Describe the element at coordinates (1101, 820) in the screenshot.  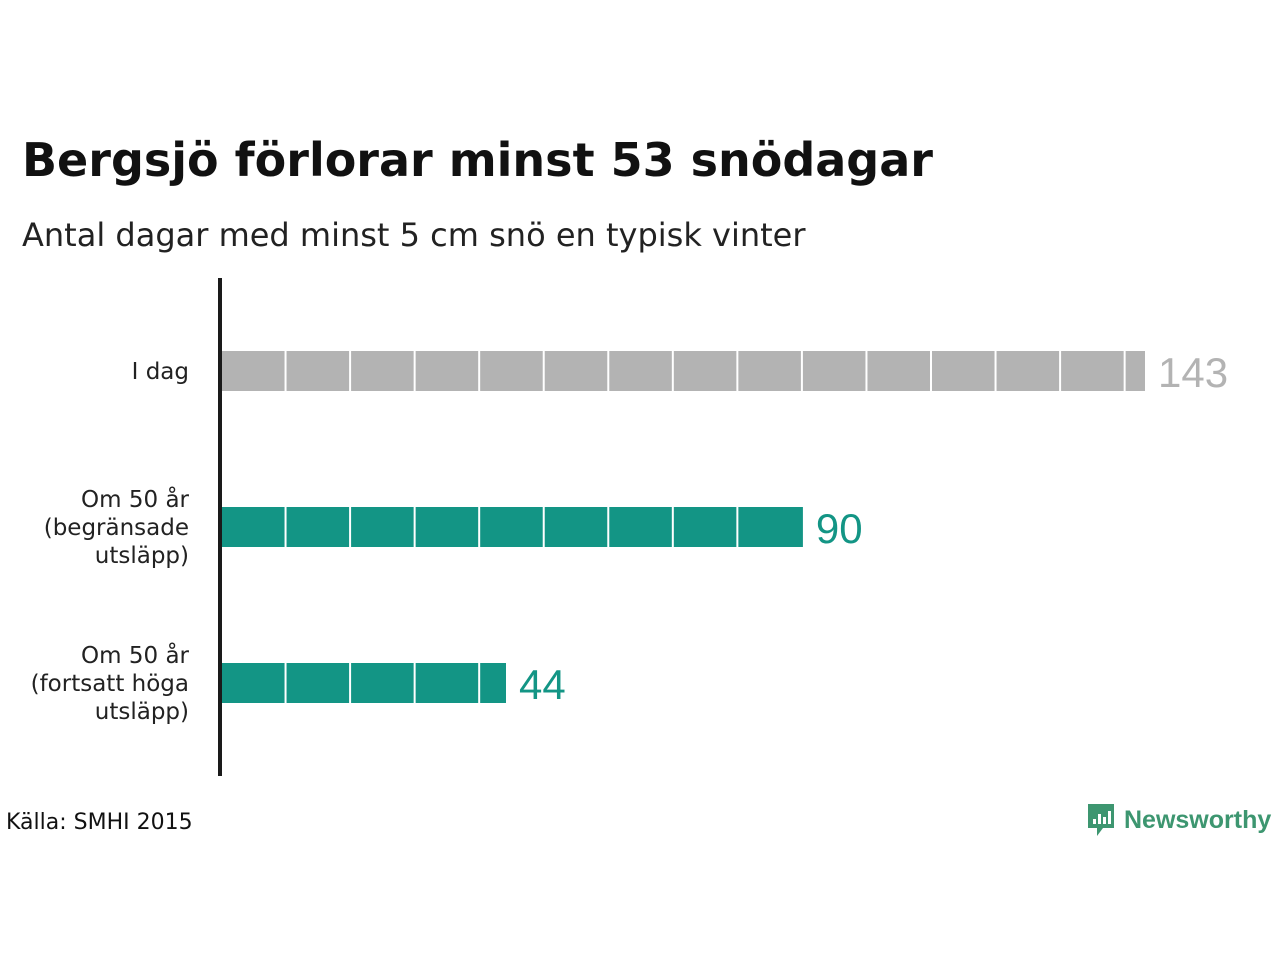
I see `newsworthy-icon` at that location.